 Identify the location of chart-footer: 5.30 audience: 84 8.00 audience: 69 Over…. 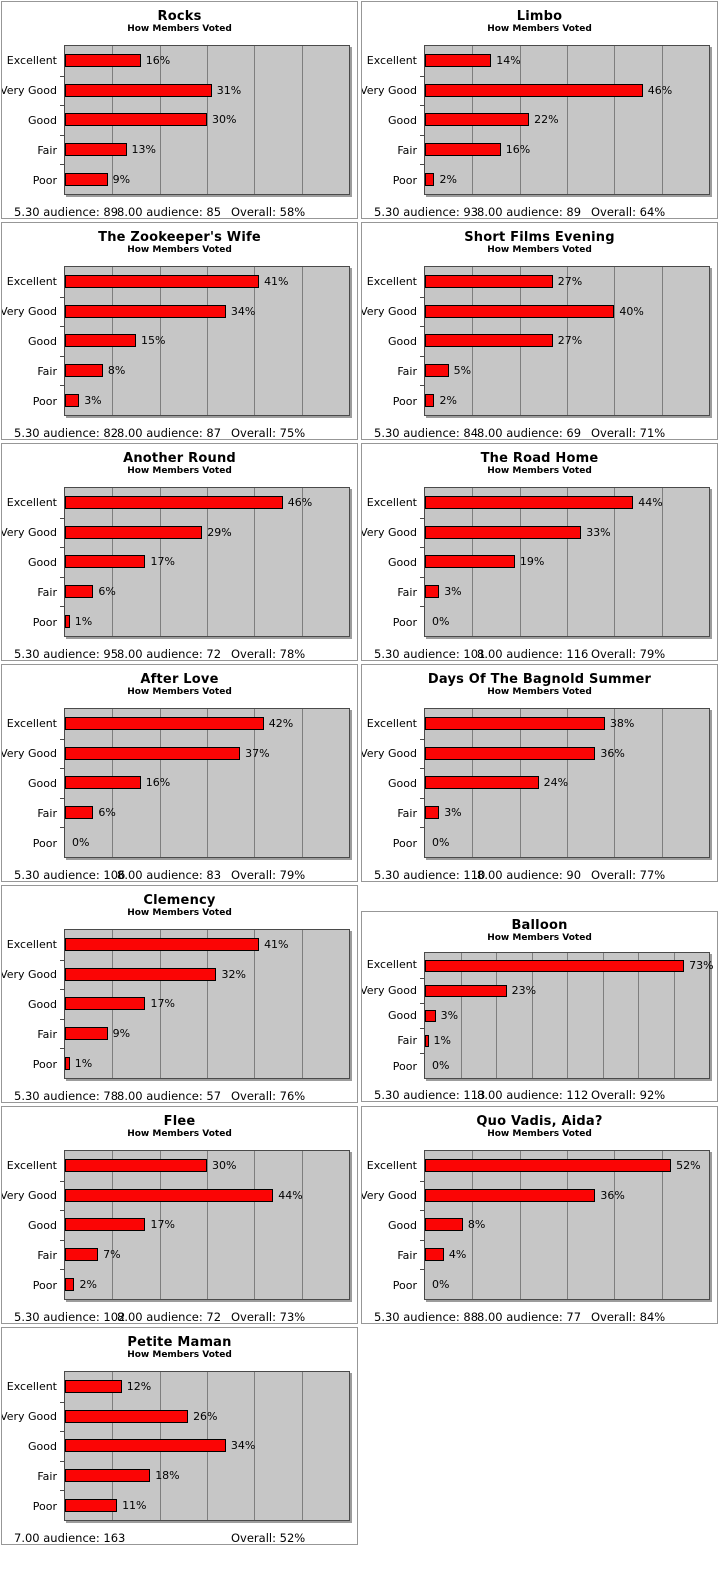
(545, 433).